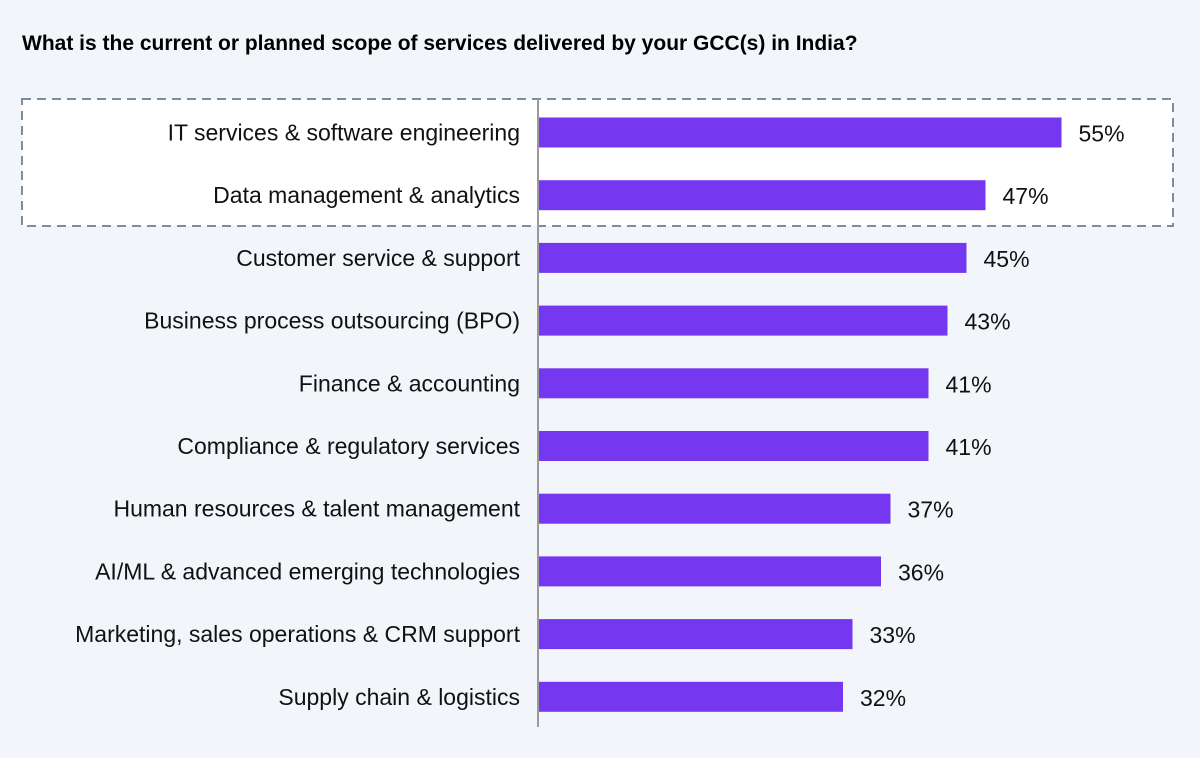 The image size is (1200, 758). I want to click on category-label: Supply chain & logistics, so click(399, 697).